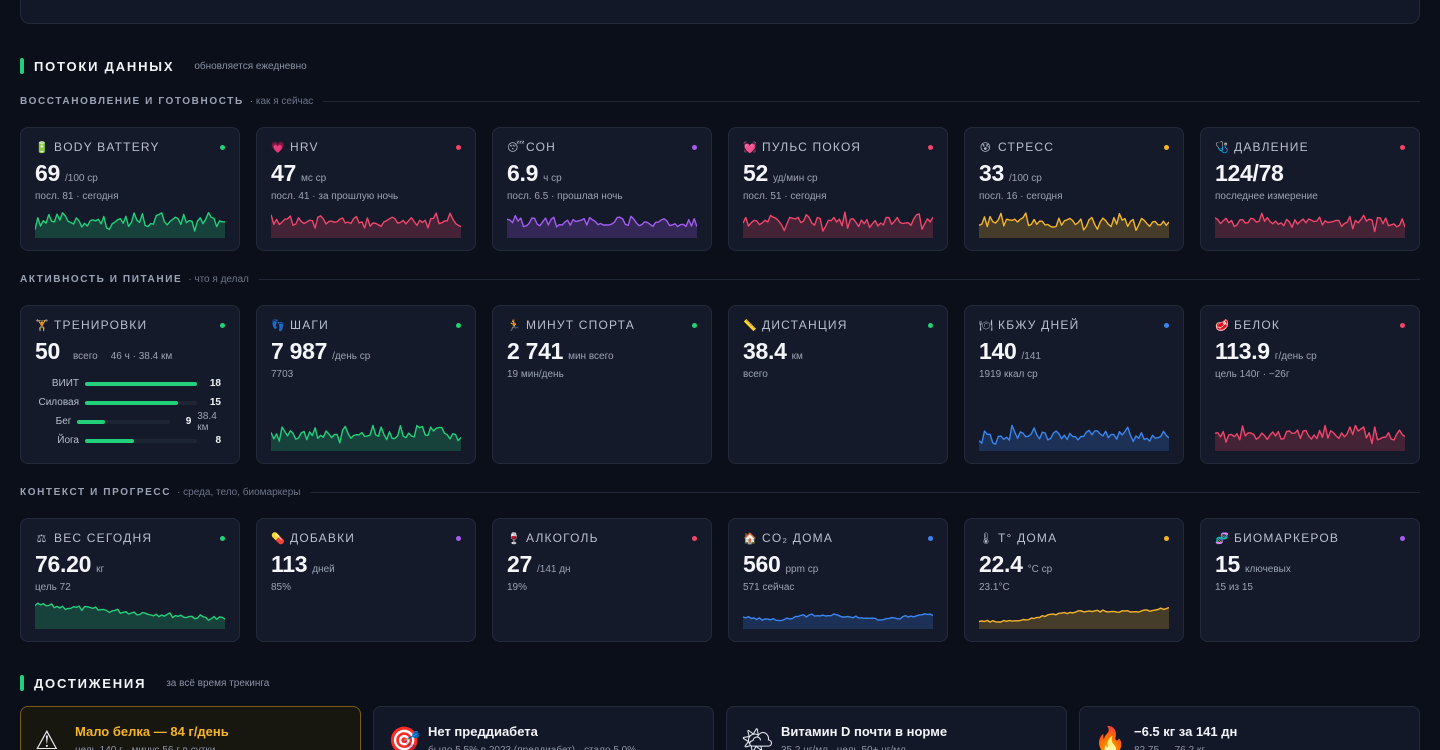 The height and width of the screenshot is (750, 1440). I want to click on workout-row: Йога 8, so click(130, 440).